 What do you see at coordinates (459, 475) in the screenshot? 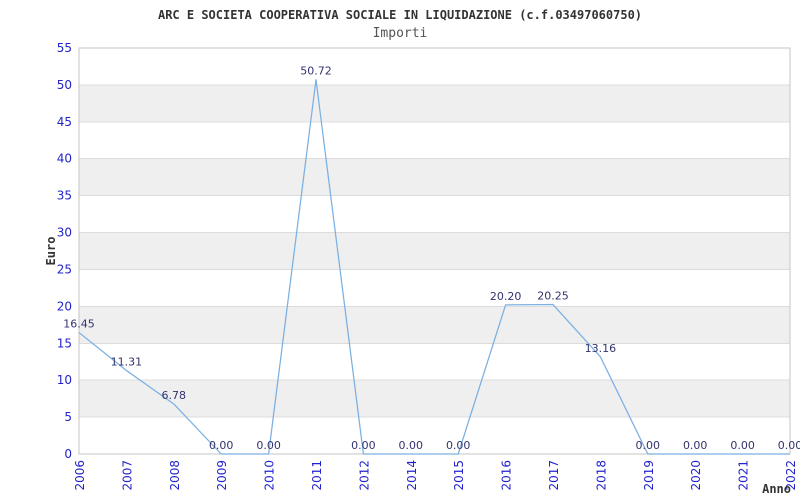
I see `x-tick-label: 2015` at bounding box center [459, 475].